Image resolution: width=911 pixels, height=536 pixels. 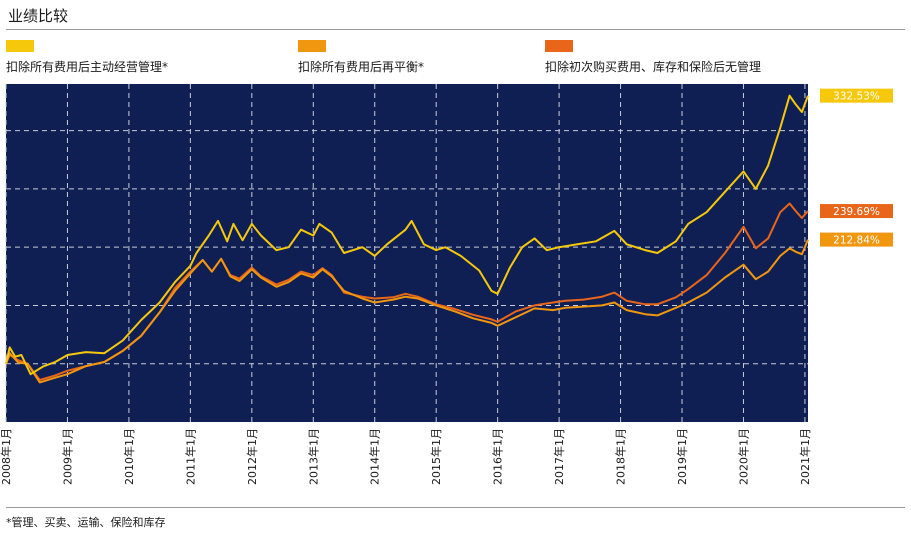 I want to click on x-tick-label-1: 2009年1月, so click(x=67, y=456).